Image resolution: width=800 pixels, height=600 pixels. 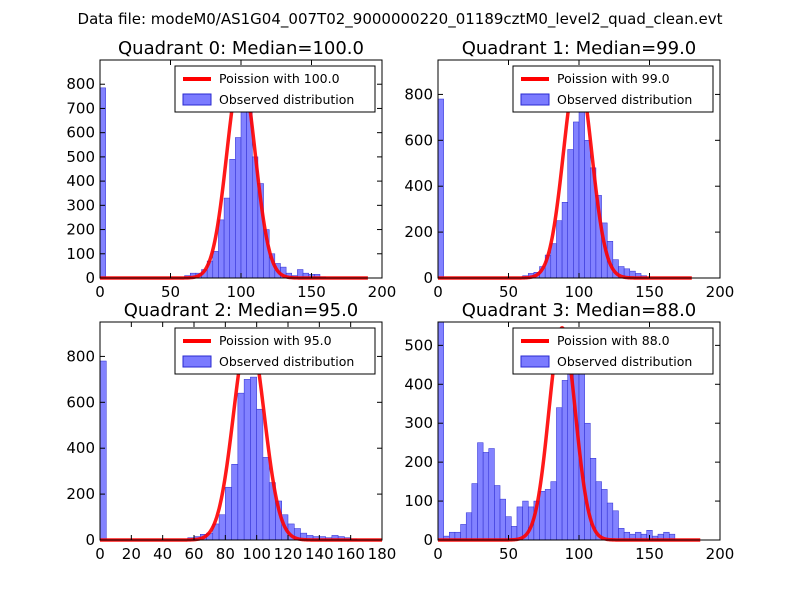 I want to click on y-tick-label: 100, so click(x=418, y=501).